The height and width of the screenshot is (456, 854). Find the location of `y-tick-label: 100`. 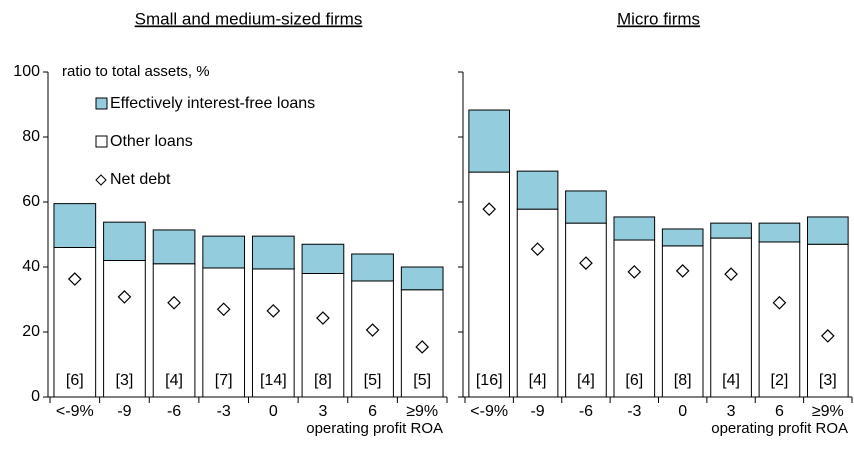

y-tick-label: 100 is located at coordinates (26, 71).